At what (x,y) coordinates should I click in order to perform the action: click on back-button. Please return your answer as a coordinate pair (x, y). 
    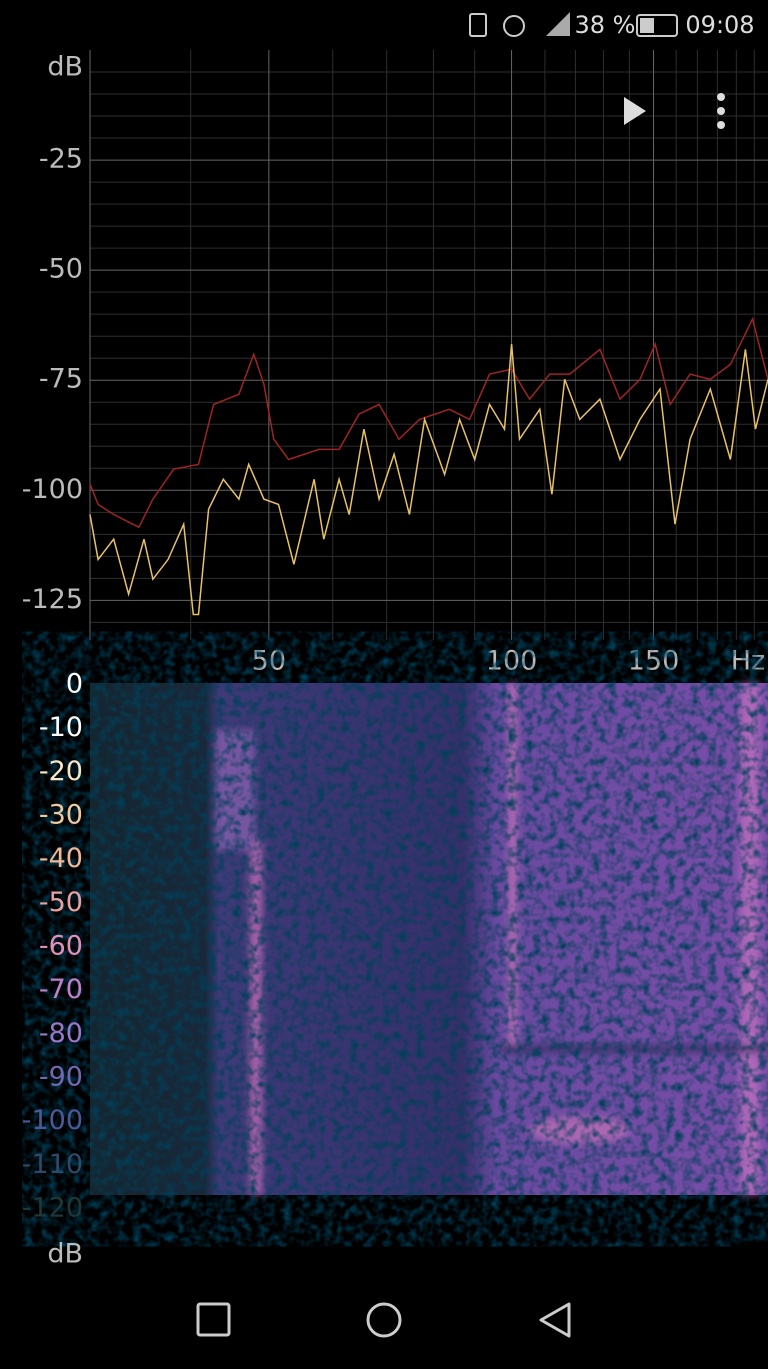
    Looking at the image, I should click on (555, 1320).